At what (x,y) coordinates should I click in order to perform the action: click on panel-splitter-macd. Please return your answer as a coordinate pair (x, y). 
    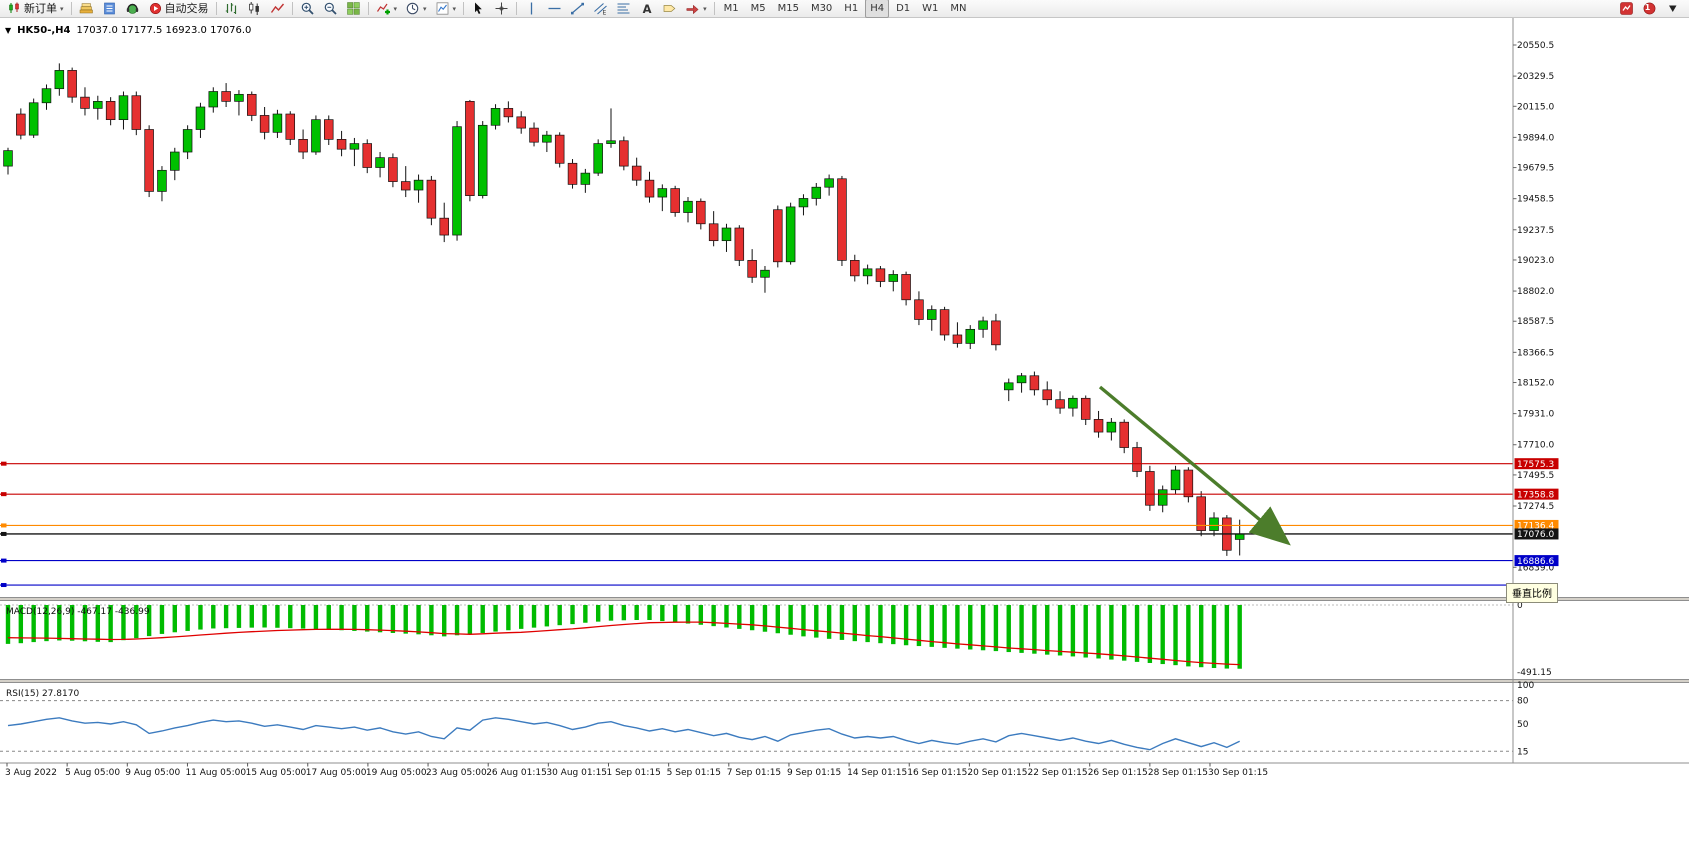
    Looking at the image, I should click on (844, 599).